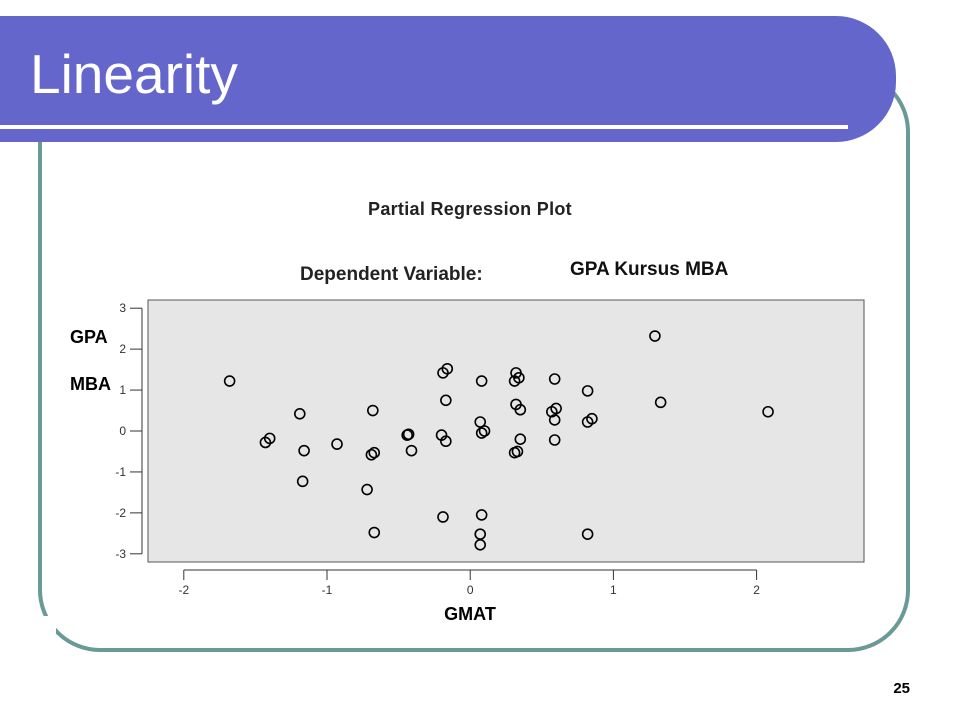 The image size is (960, 720). I want to click on y-tick-label: -1, so click(120, 472).